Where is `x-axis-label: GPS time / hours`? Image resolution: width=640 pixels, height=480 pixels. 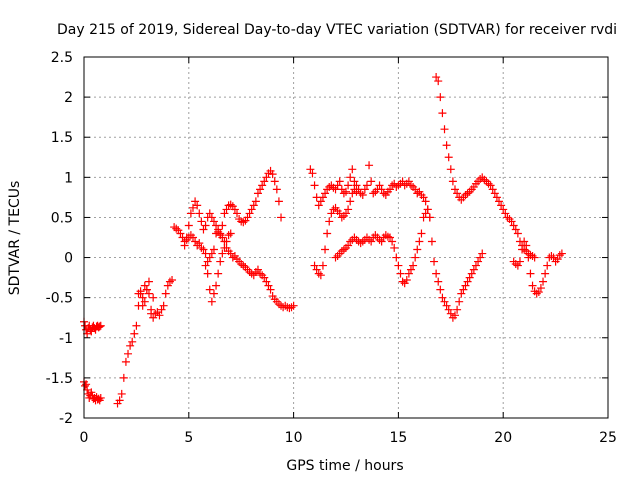
x-axis-label: GPS time / hours is located at coordinates (344, 466).